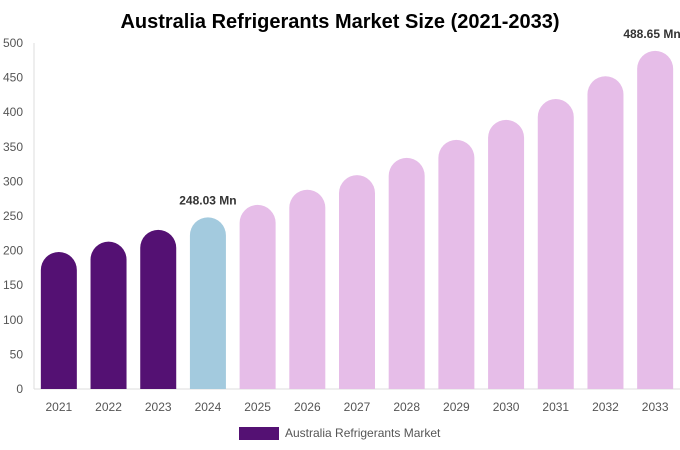  I want to click on bar-2022, so click(108, 315).